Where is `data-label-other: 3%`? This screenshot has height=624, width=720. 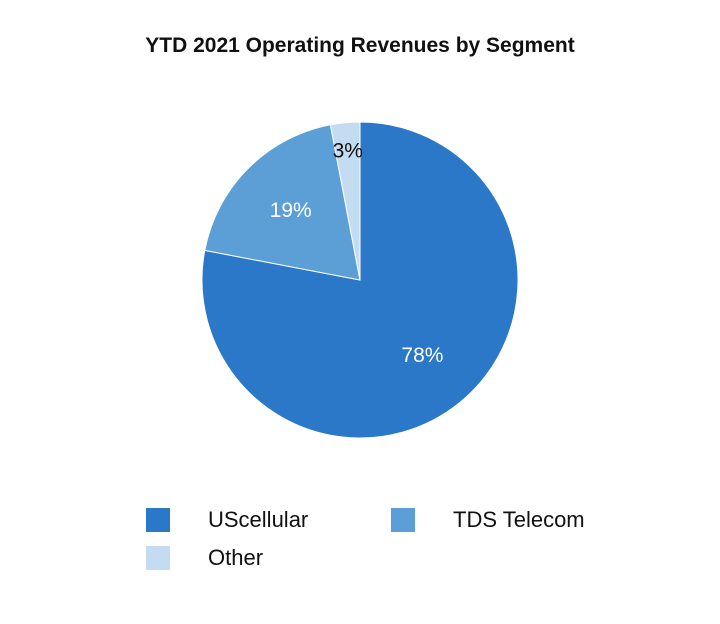
data-label-other: 3% is located at coordinates (348, 151).